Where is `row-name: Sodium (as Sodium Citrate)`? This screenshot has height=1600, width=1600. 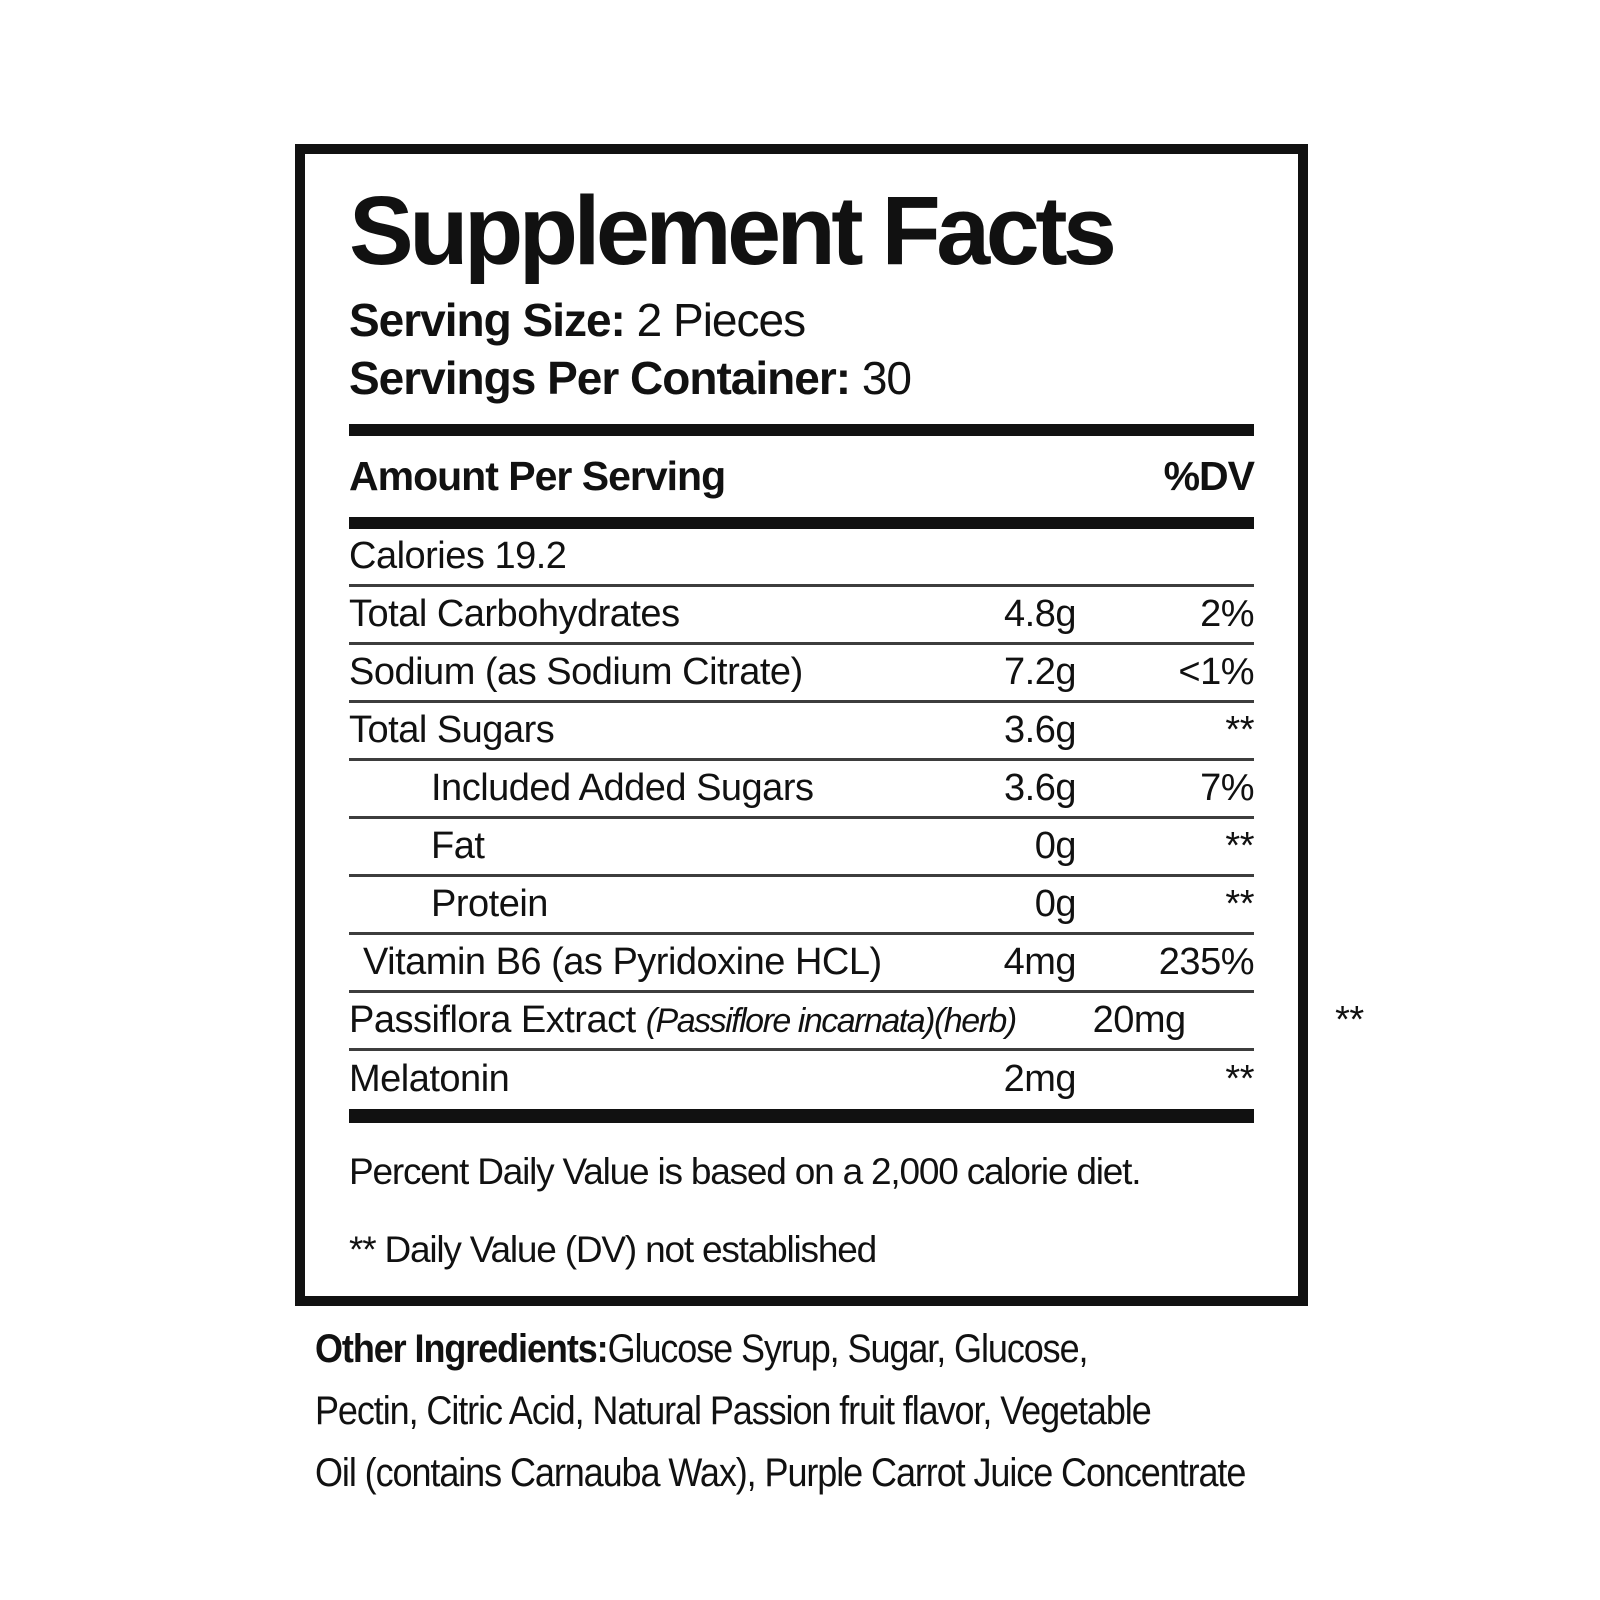 row-name: Sodium (as Sodium Citrate) is located at coordinates (576, 671).